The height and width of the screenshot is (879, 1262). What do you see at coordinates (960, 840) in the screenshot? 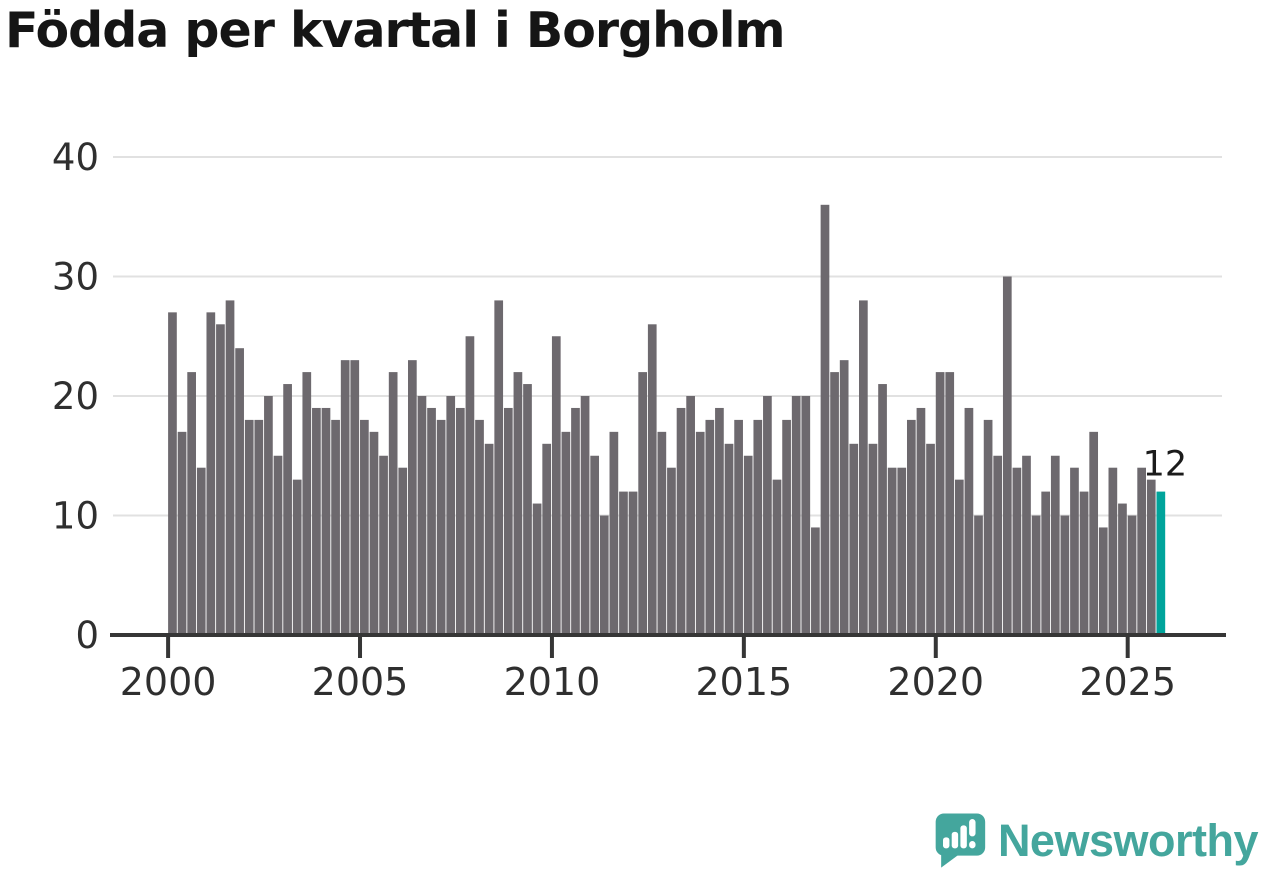
I see `newsworthy-logo-icon` at bounding box center [960, 840].